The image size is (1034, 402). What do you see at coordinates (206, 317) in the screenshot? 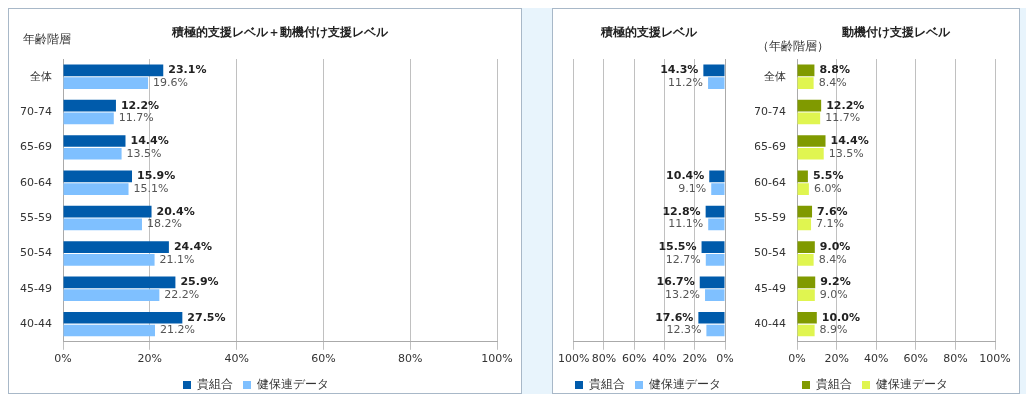
I see `data-label: 27.5%` at bounding box center [206, 317].